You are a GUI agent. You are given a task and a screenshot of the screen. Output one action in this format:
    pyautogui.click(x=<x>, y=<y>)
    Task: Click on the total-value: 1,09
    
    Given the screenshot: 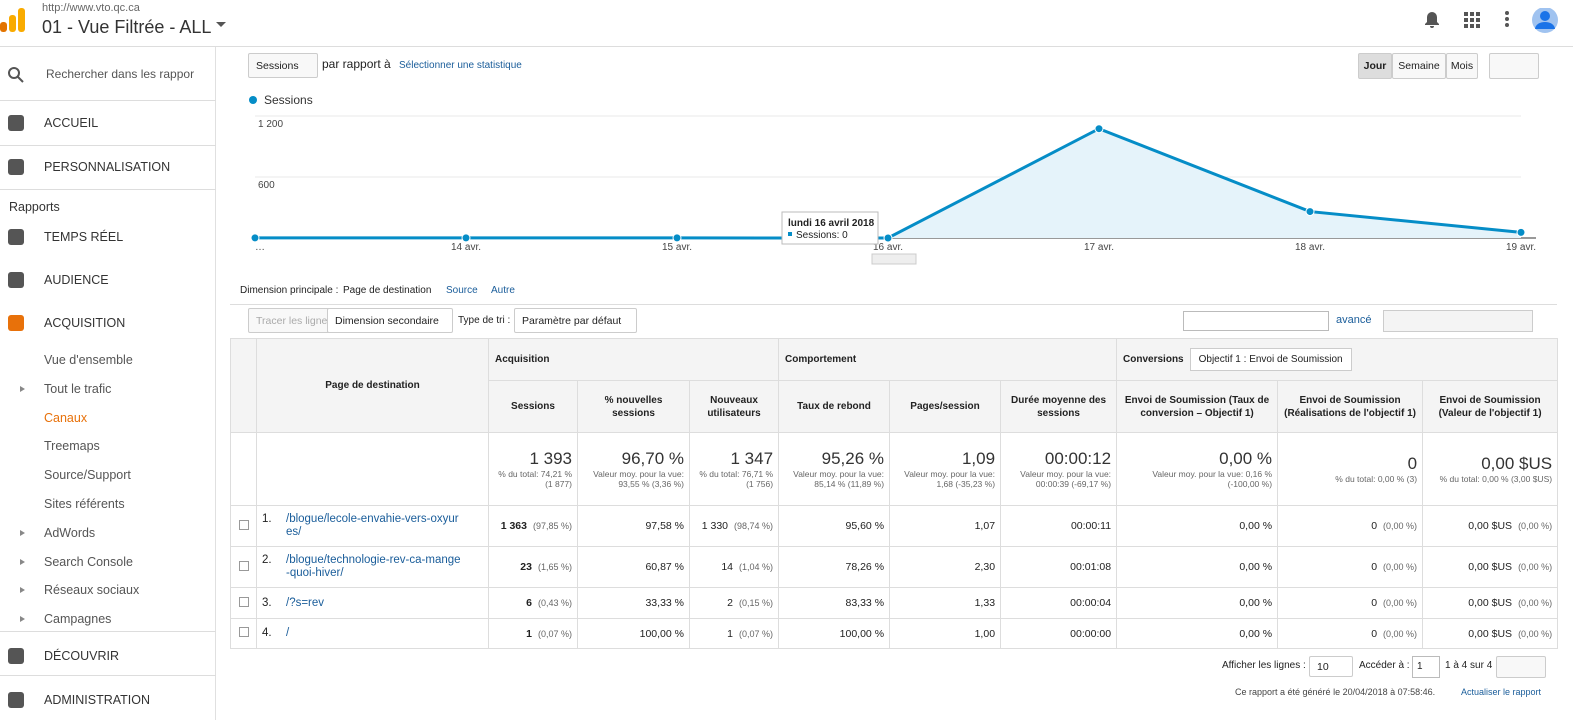 What is the action you would take?
    pyautogui.click(x=978, y=458)
    